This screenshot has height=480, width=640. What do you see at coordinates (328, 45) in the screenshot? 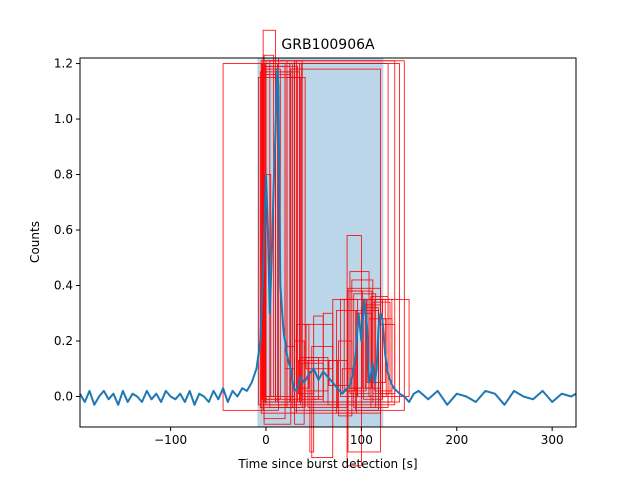
I see `chart-title: GRB100906A` at bounding box center [328, 45].